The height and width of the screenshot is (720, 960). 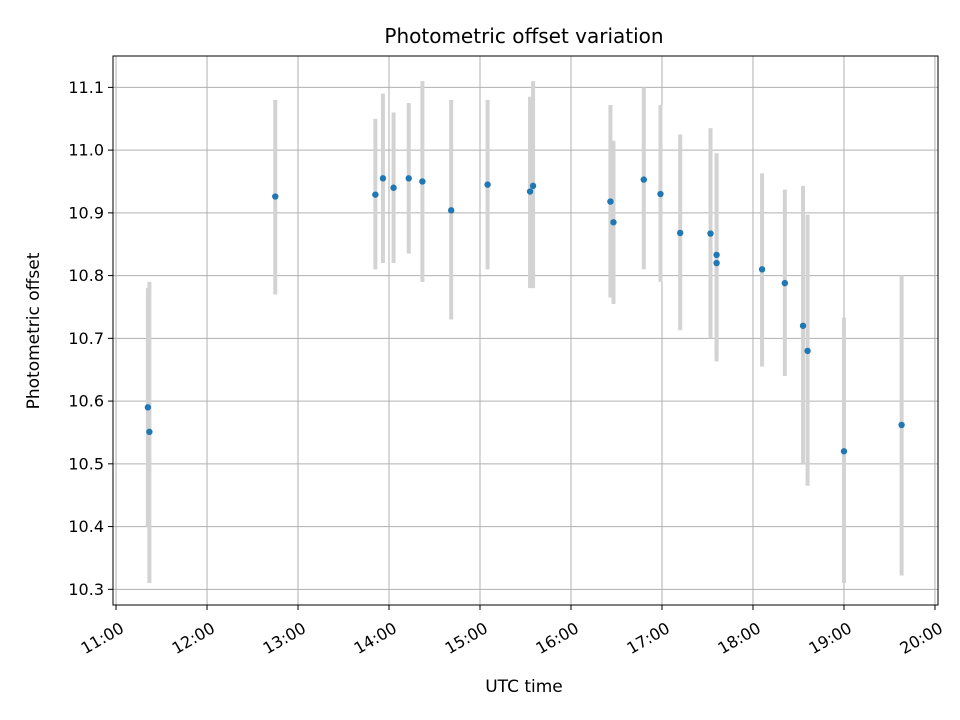 I want to click on y-tick-label: 10.9, so click(x=86, y=212).